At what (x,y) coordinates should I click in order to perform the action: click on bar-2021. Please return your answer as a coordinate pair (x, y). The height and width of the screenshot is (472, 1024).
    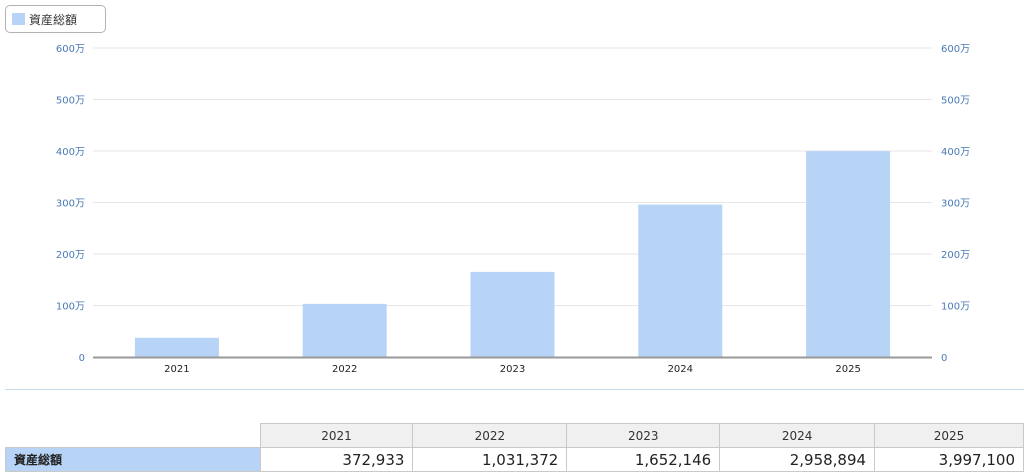
    Looking at the image, I should click on (176, 347).